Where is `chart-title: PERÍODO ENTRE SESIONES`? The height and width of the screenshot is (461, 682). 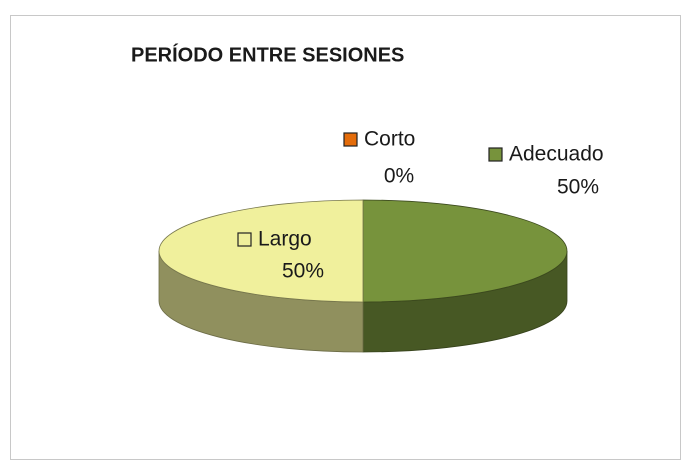 chart-title: PERÍODO ENTRE SESIONES is located at coordinates (267, 54).